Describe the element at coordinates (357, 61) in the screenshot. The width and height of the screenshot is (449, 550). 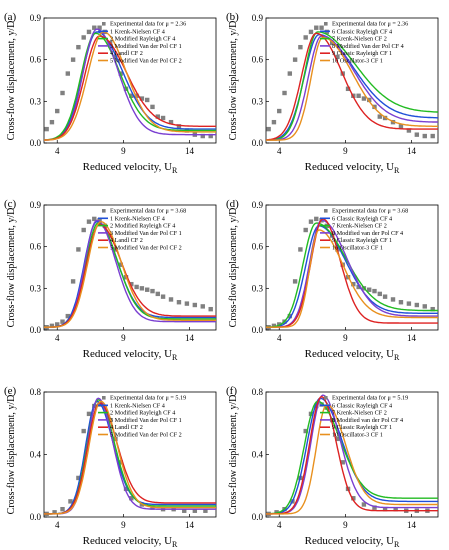
I see `legend-label: 10 Oscillator-3 CF 1` at that location.